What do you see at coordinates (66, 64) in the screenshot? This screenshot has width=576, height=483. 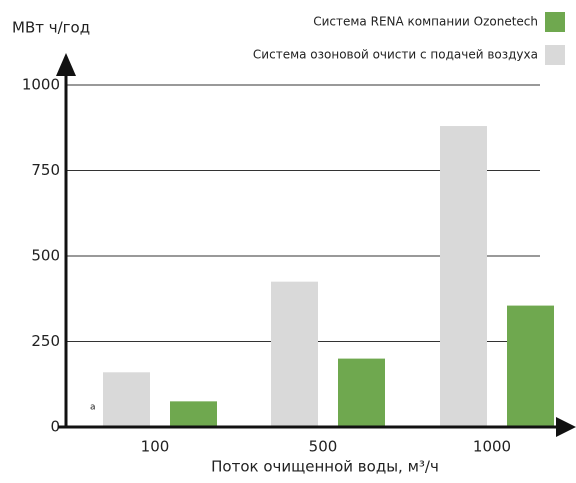 I see `y-axis-arrow` at bounding box center [66, 64].